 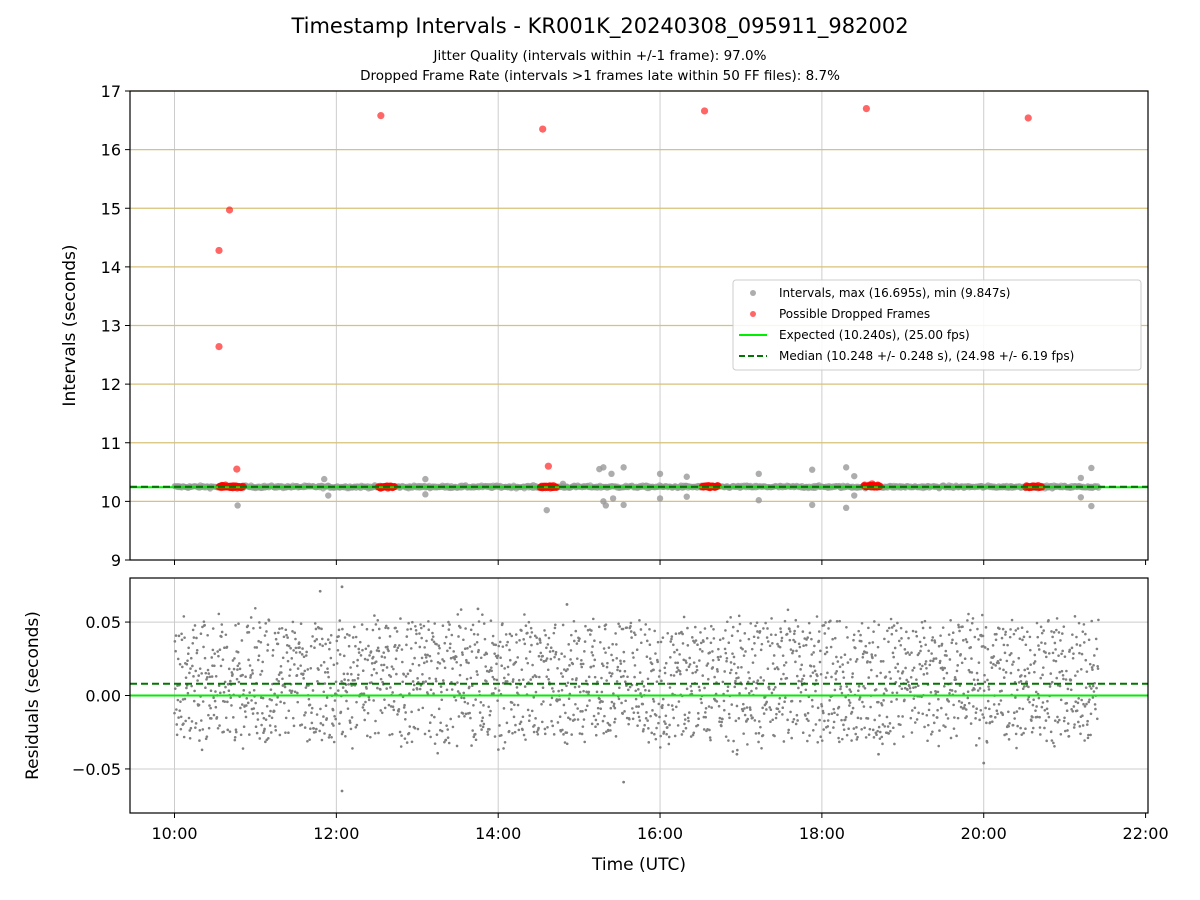 What do you see at coordinates (111, 326) in the screenshot?
I see `intervals-y-tick-label: 13` at bounding box center [111, 326].